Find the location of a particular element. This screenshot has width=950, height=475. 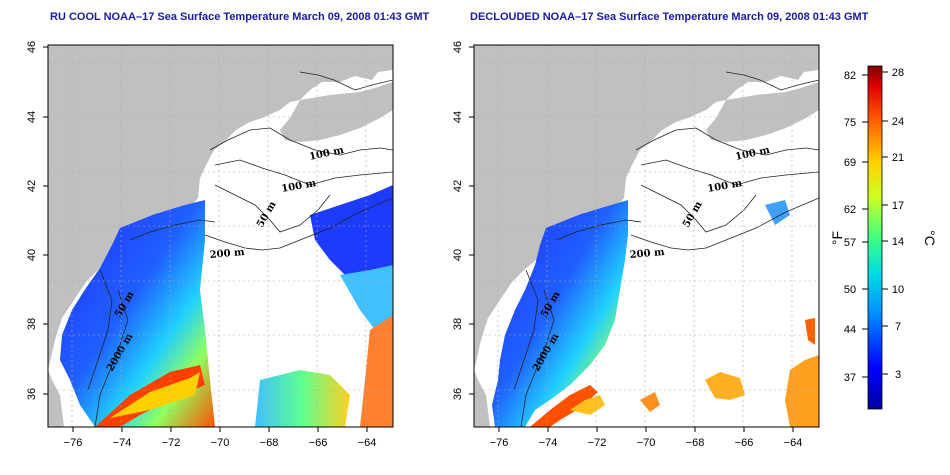

fahrenheit-tick: 37 is located at coordinates (850, 378).